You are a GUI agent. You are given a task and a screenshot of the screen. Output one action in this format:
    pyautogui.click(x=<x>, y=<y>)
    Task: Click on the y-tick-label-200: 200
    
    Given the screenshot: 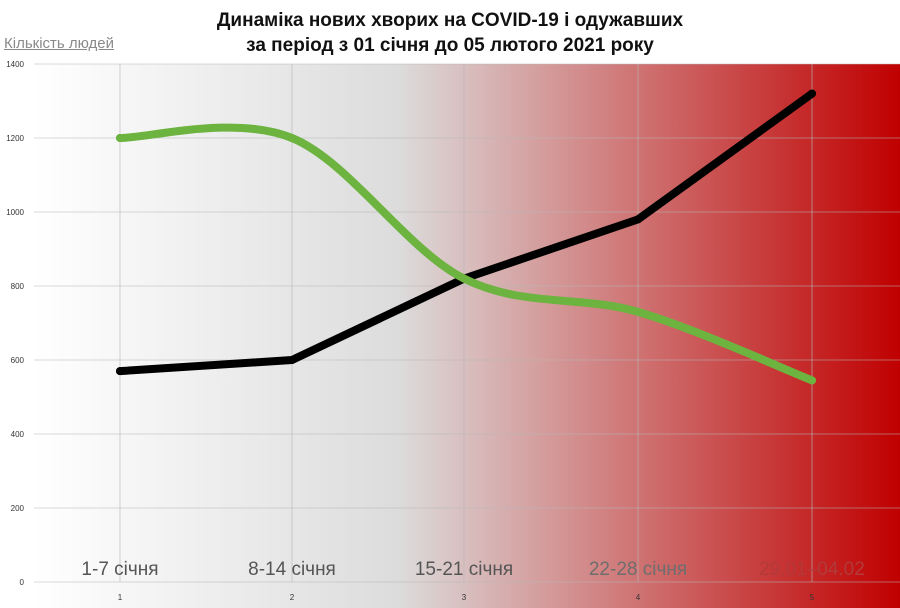 What is the action you would take?
    pyautogui.click(x=18, y=508)
    